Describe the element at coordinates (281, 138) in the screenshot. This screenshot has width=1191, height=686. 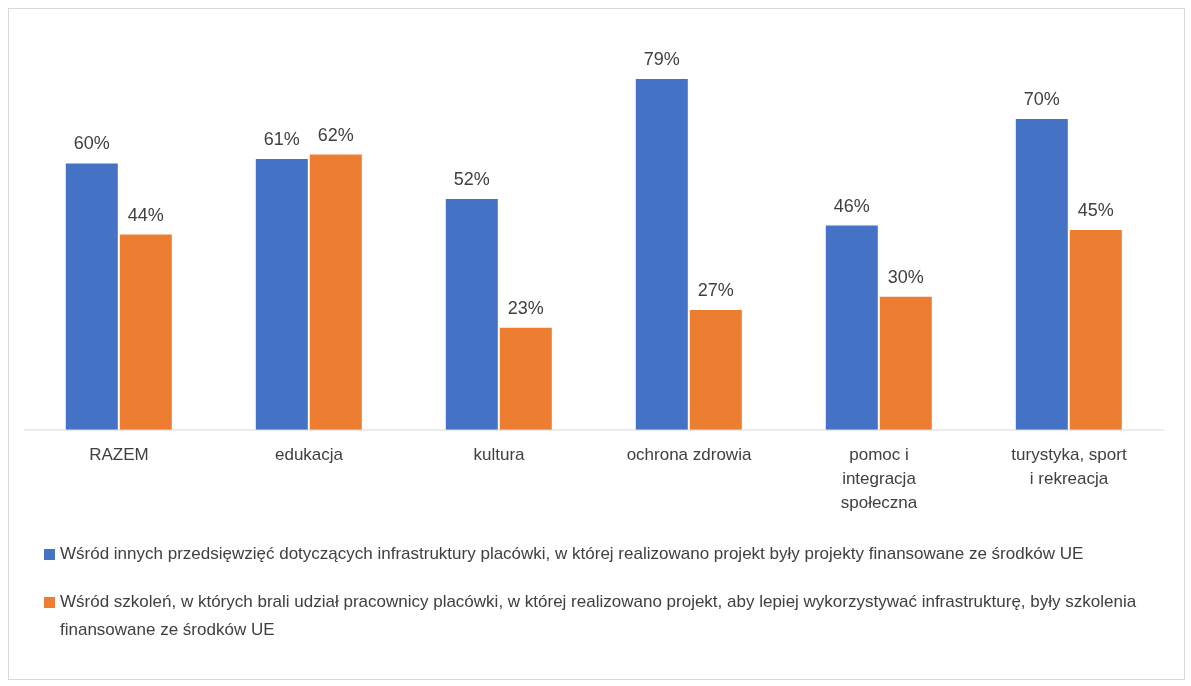
I see `data-label: 61%` at that location.